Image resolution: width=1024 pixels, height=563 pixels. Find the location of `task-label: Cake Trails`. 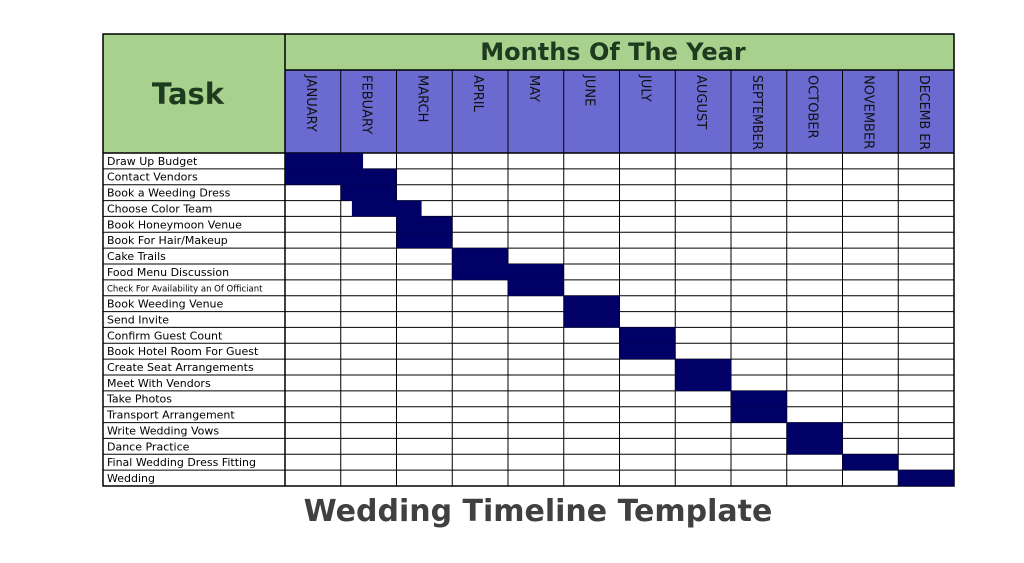

task-label: Cake Trails is located at coordinates (136, 256).